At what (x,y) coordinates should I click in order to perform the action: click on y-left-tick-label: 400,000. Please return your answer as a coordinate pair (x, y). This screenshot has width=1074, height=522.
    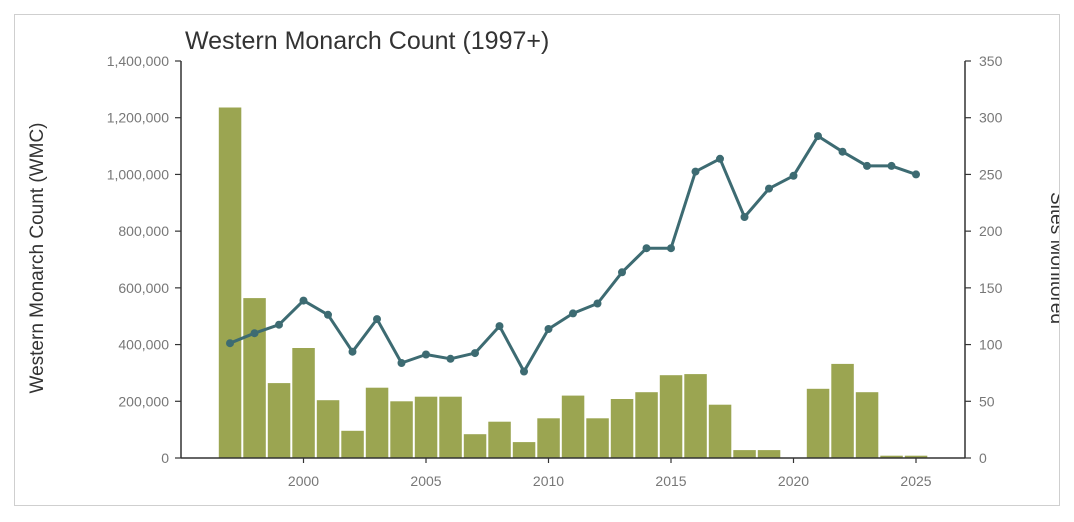
    Looking at the image, I should click on (143, 345).